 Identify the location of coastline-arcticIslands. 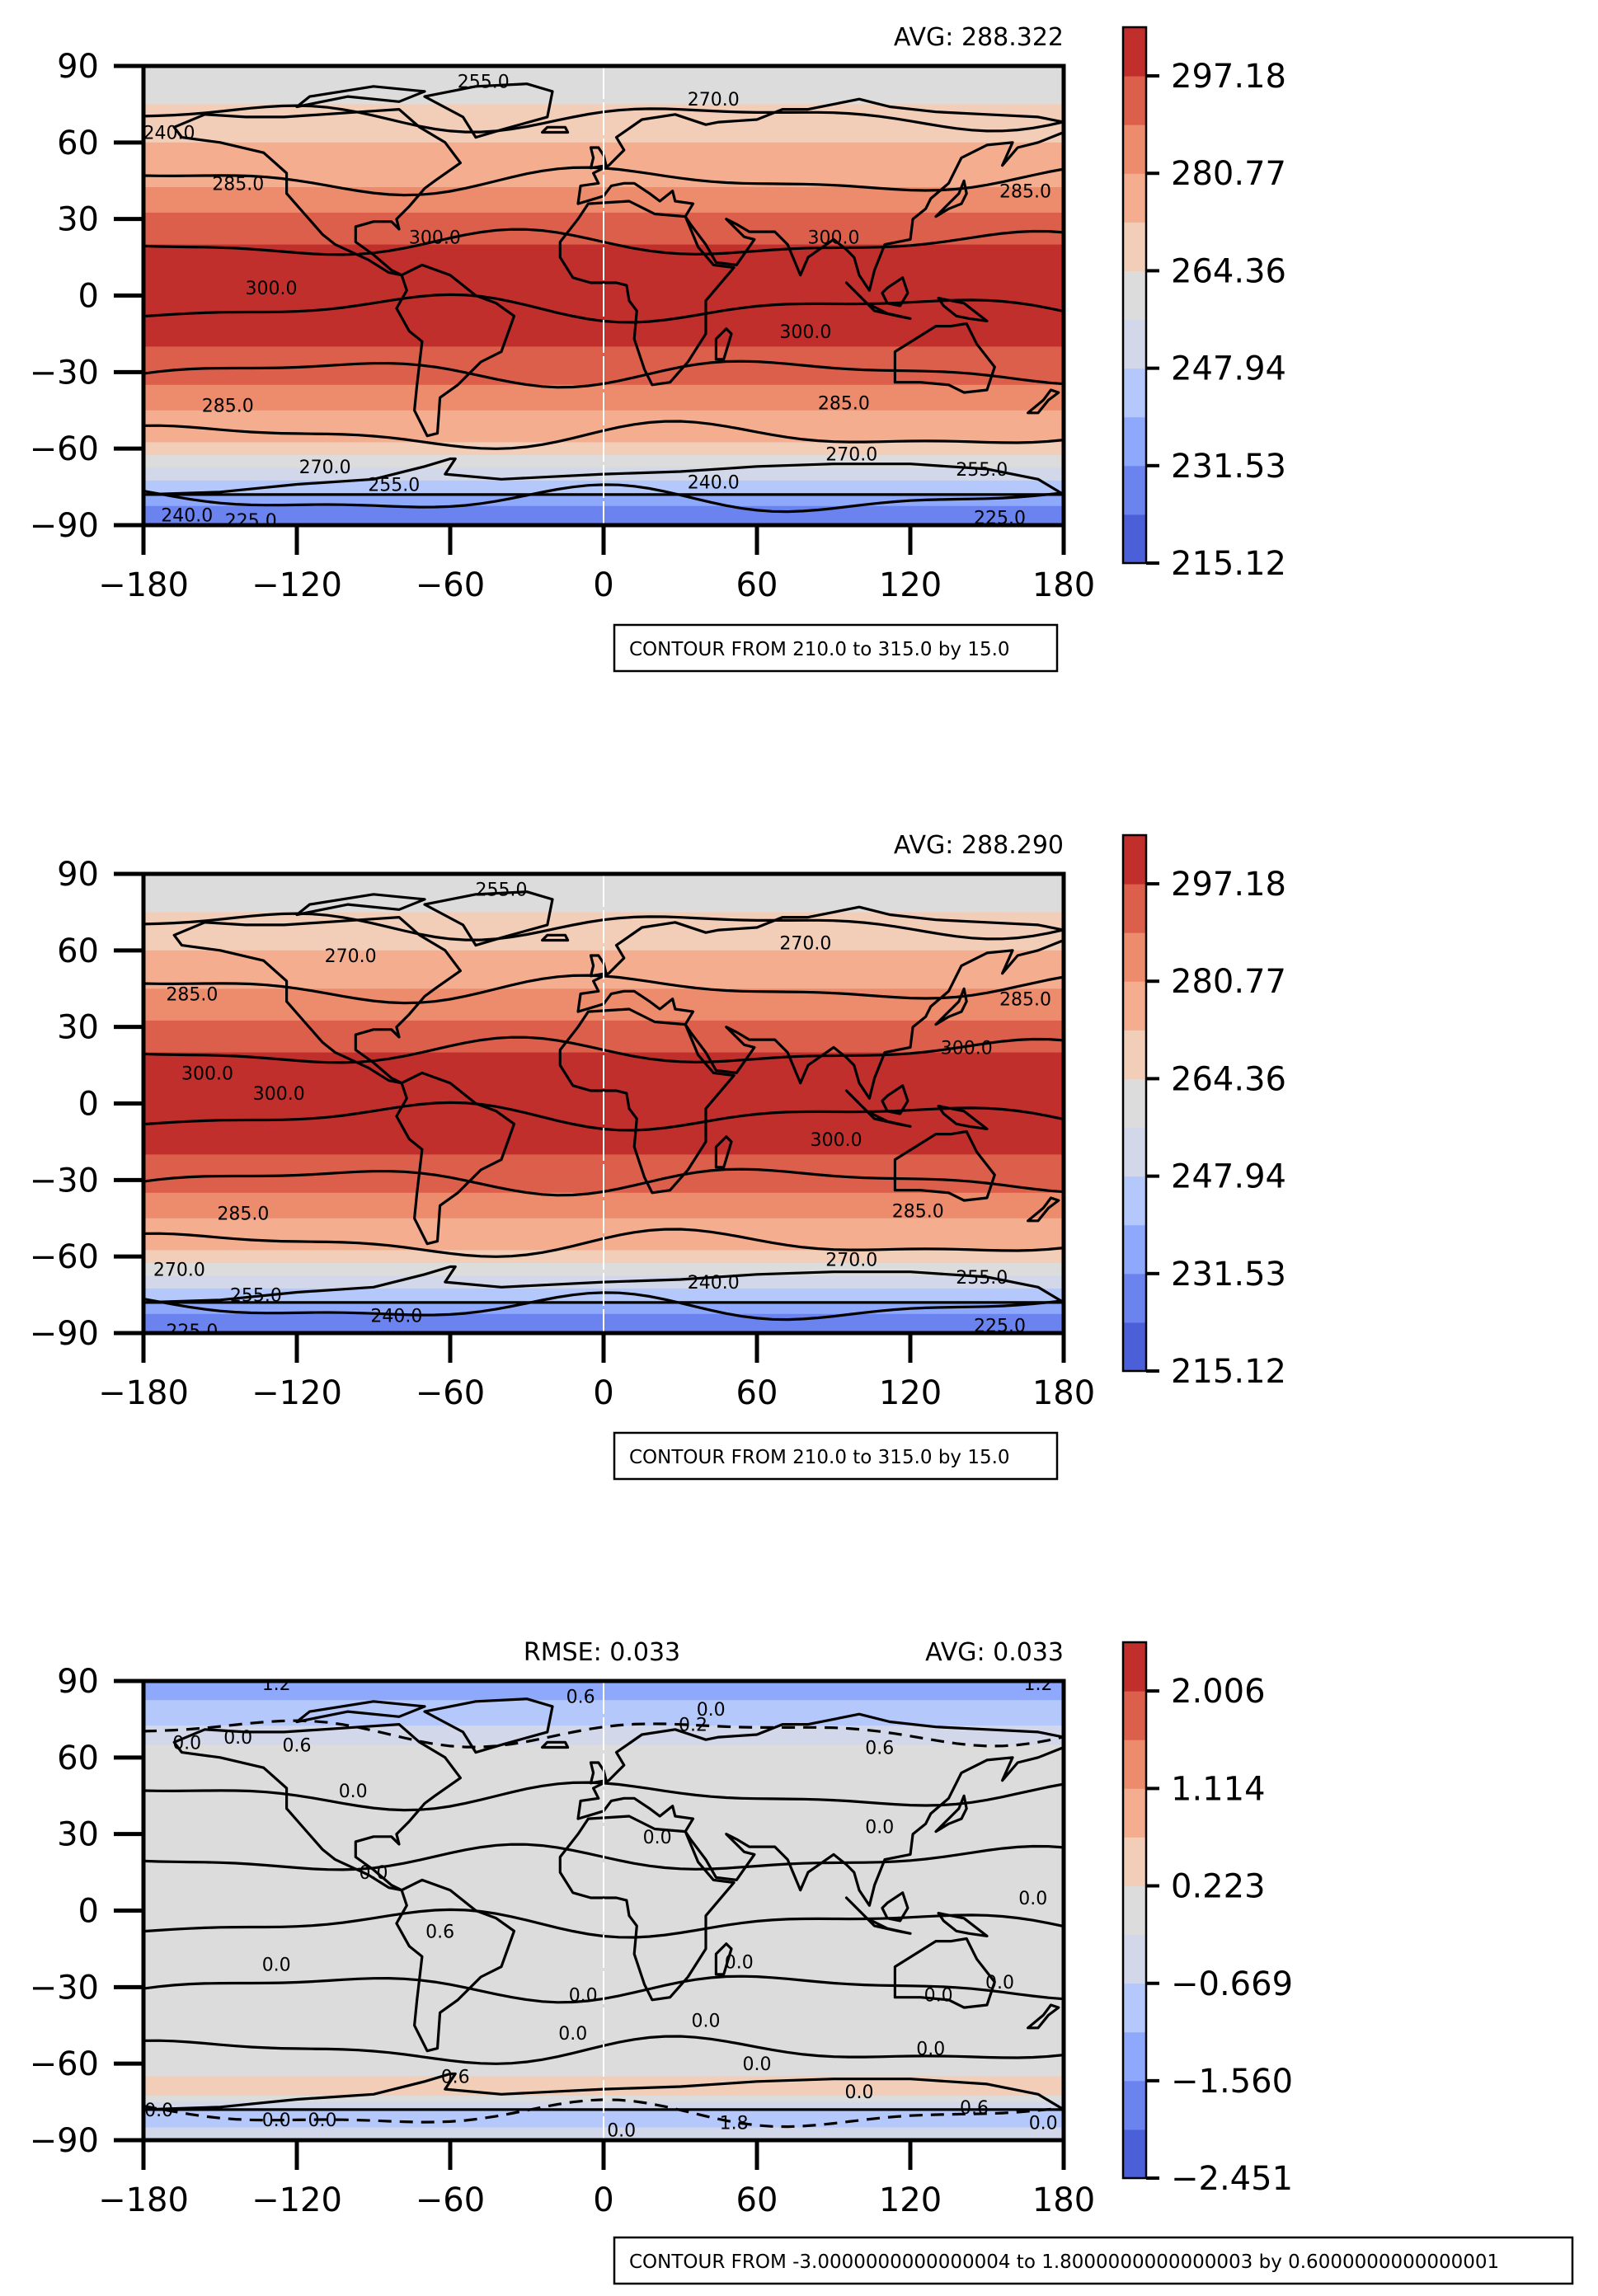
(361, 97).